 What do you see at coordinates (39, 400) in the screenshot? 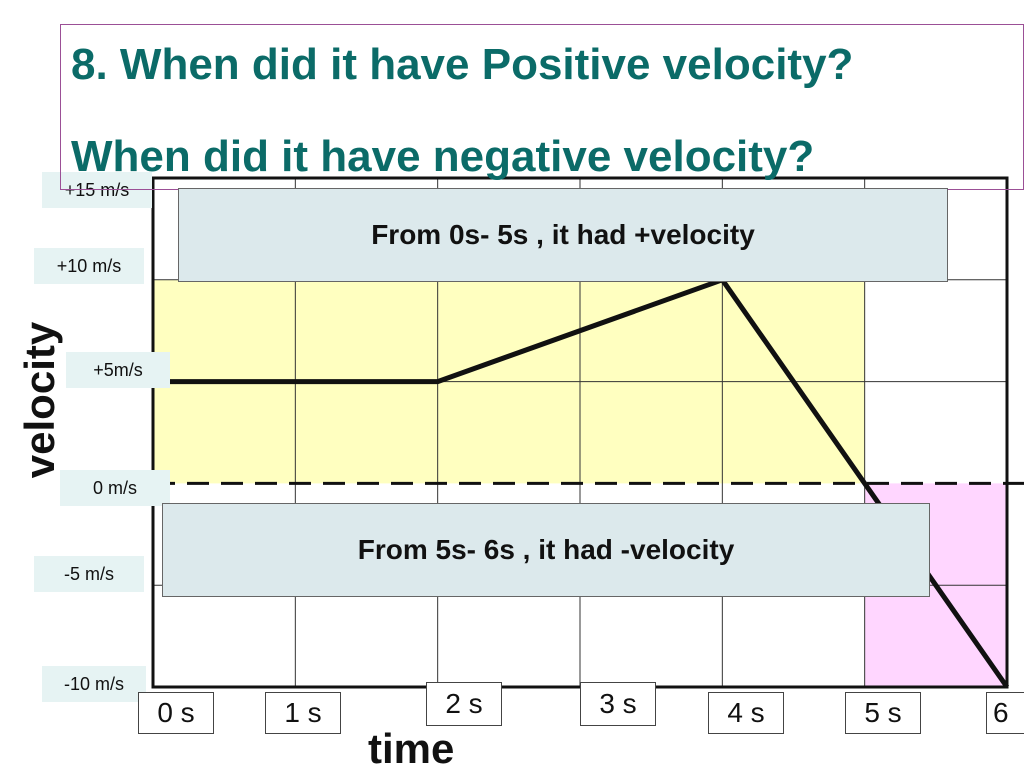
I see `y-axis-title: velocity` at bounding box center [39, 400].